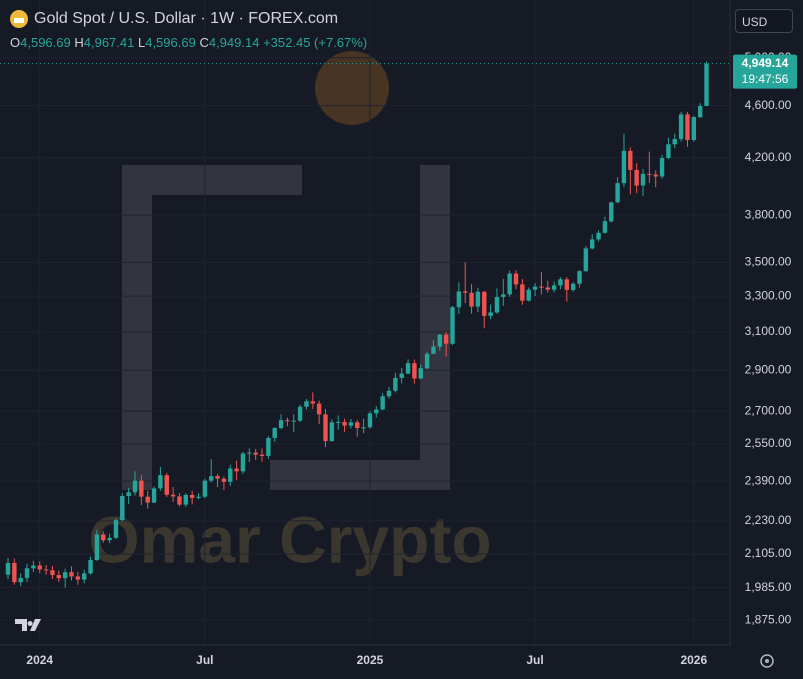 Image resolution: width=803 pixels, height=679 pixels. I want to click on settings-gear, so click(767, 661).